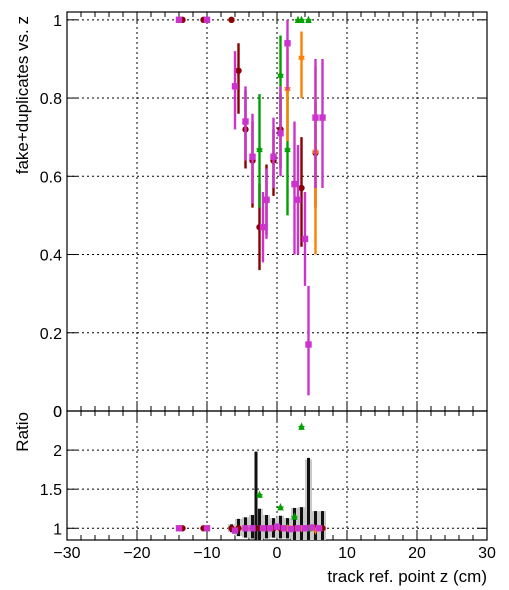 The width and height of the screenshot is (509, 590). What do you see at coordinates (51, 490) in the screenshot?
I see `y-tick-label: 1.5` at bounding box center [51, 490].